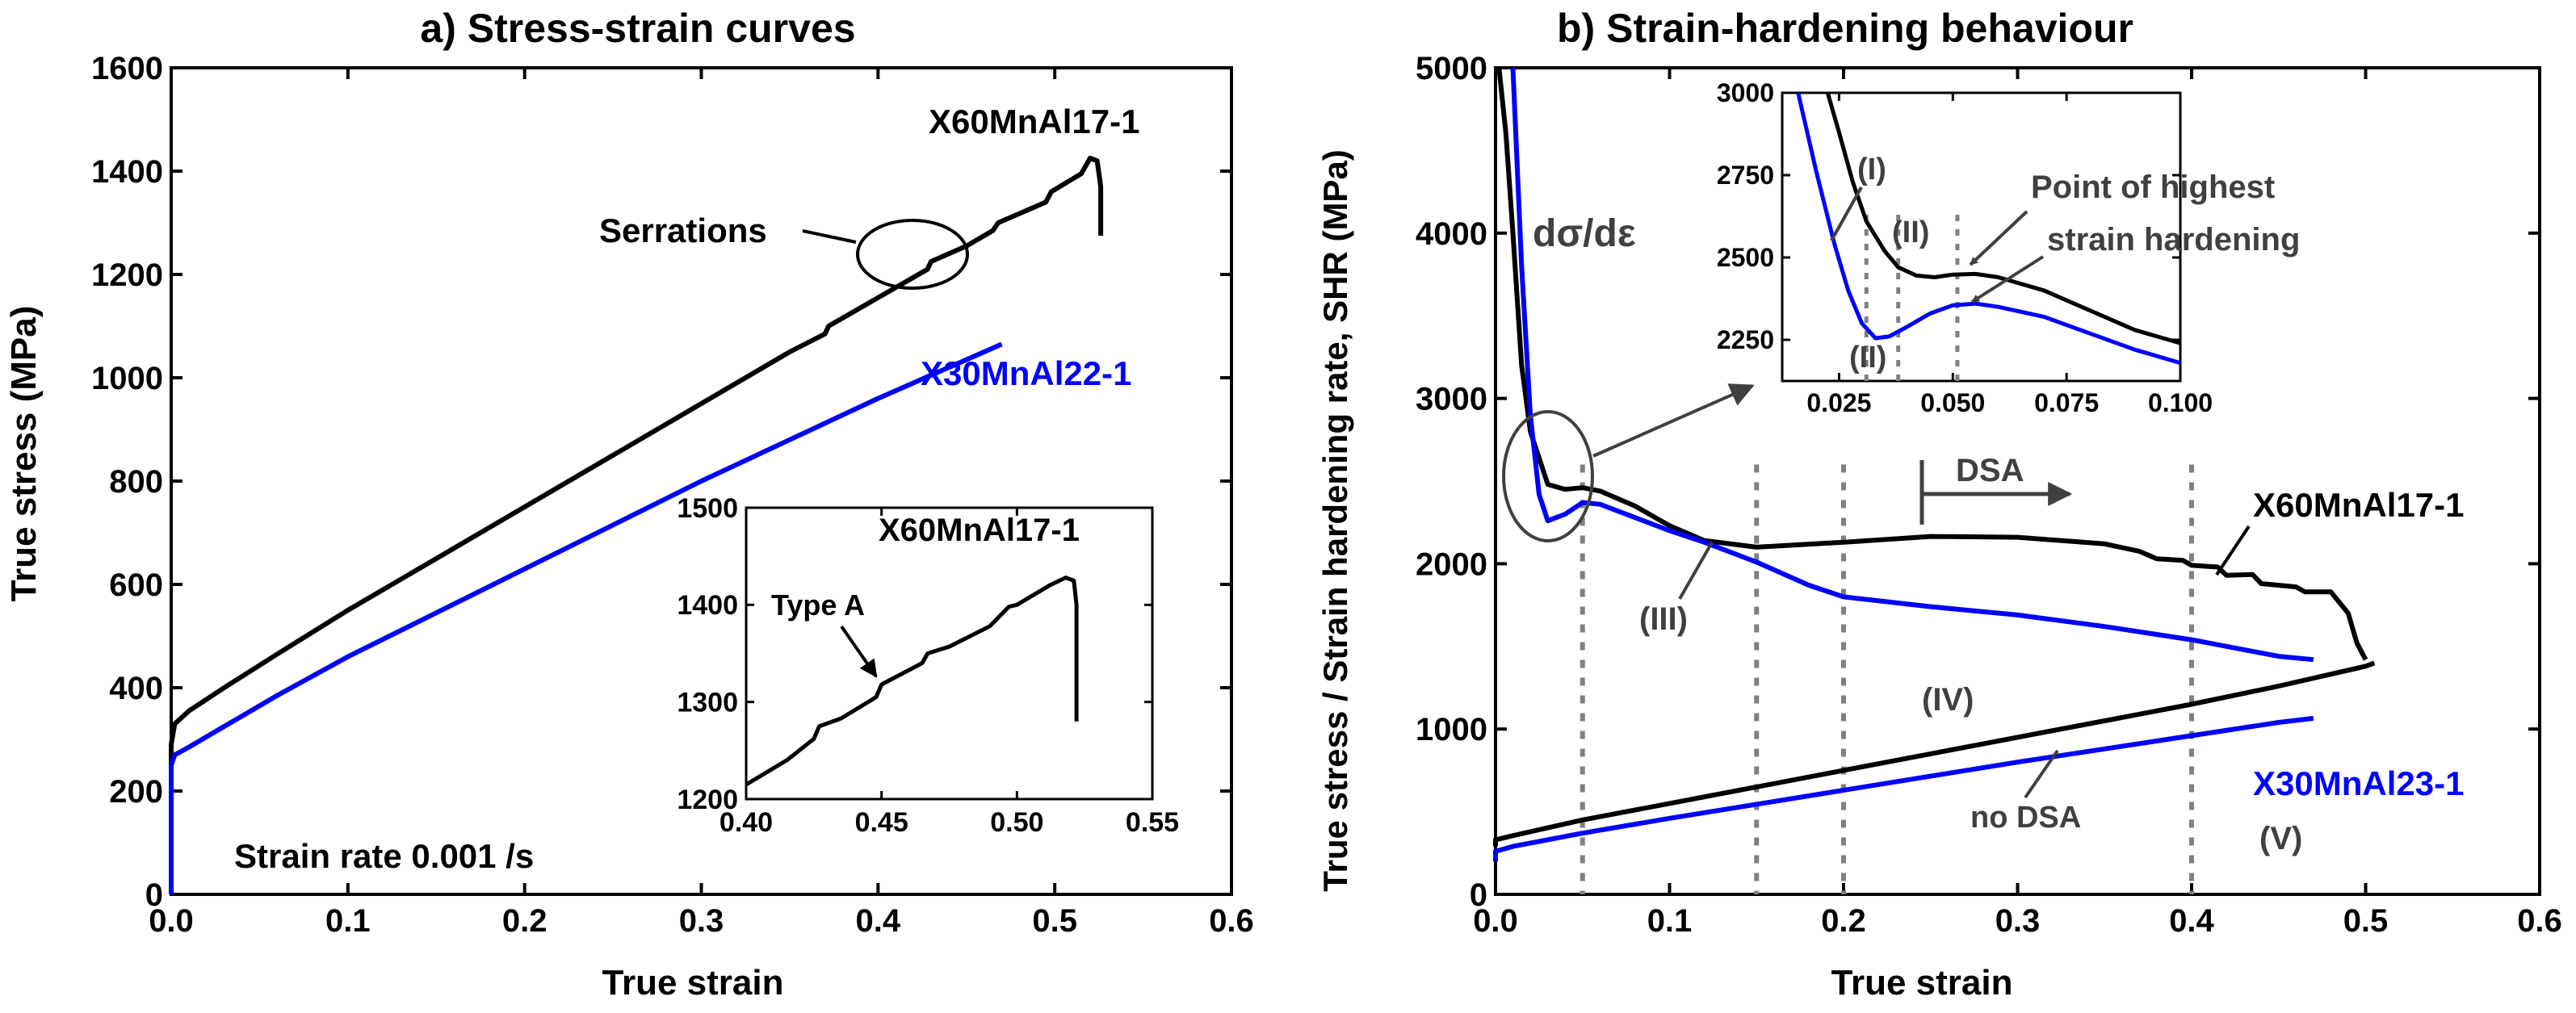 The width and height of the screenshot is (2576, 1013). I want to click on serrations-leader, so click(829, 236).